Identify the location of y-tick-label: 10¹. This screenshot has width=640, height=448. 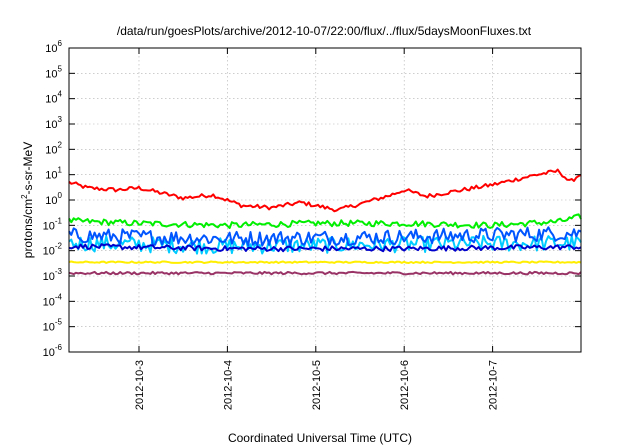
(53, 174).